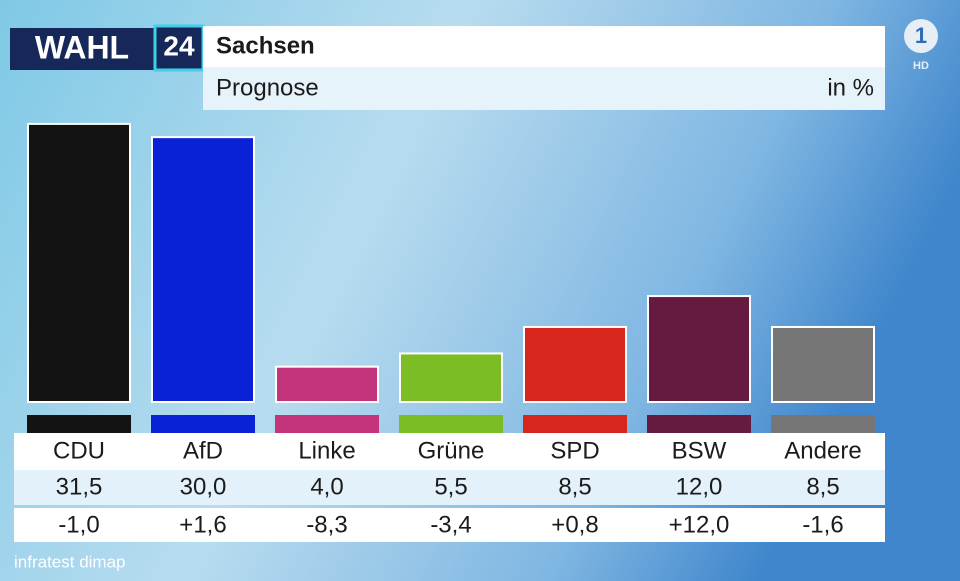 The image size is (960, 581). I want to click on change-label: -8,3, so click(326, 524).